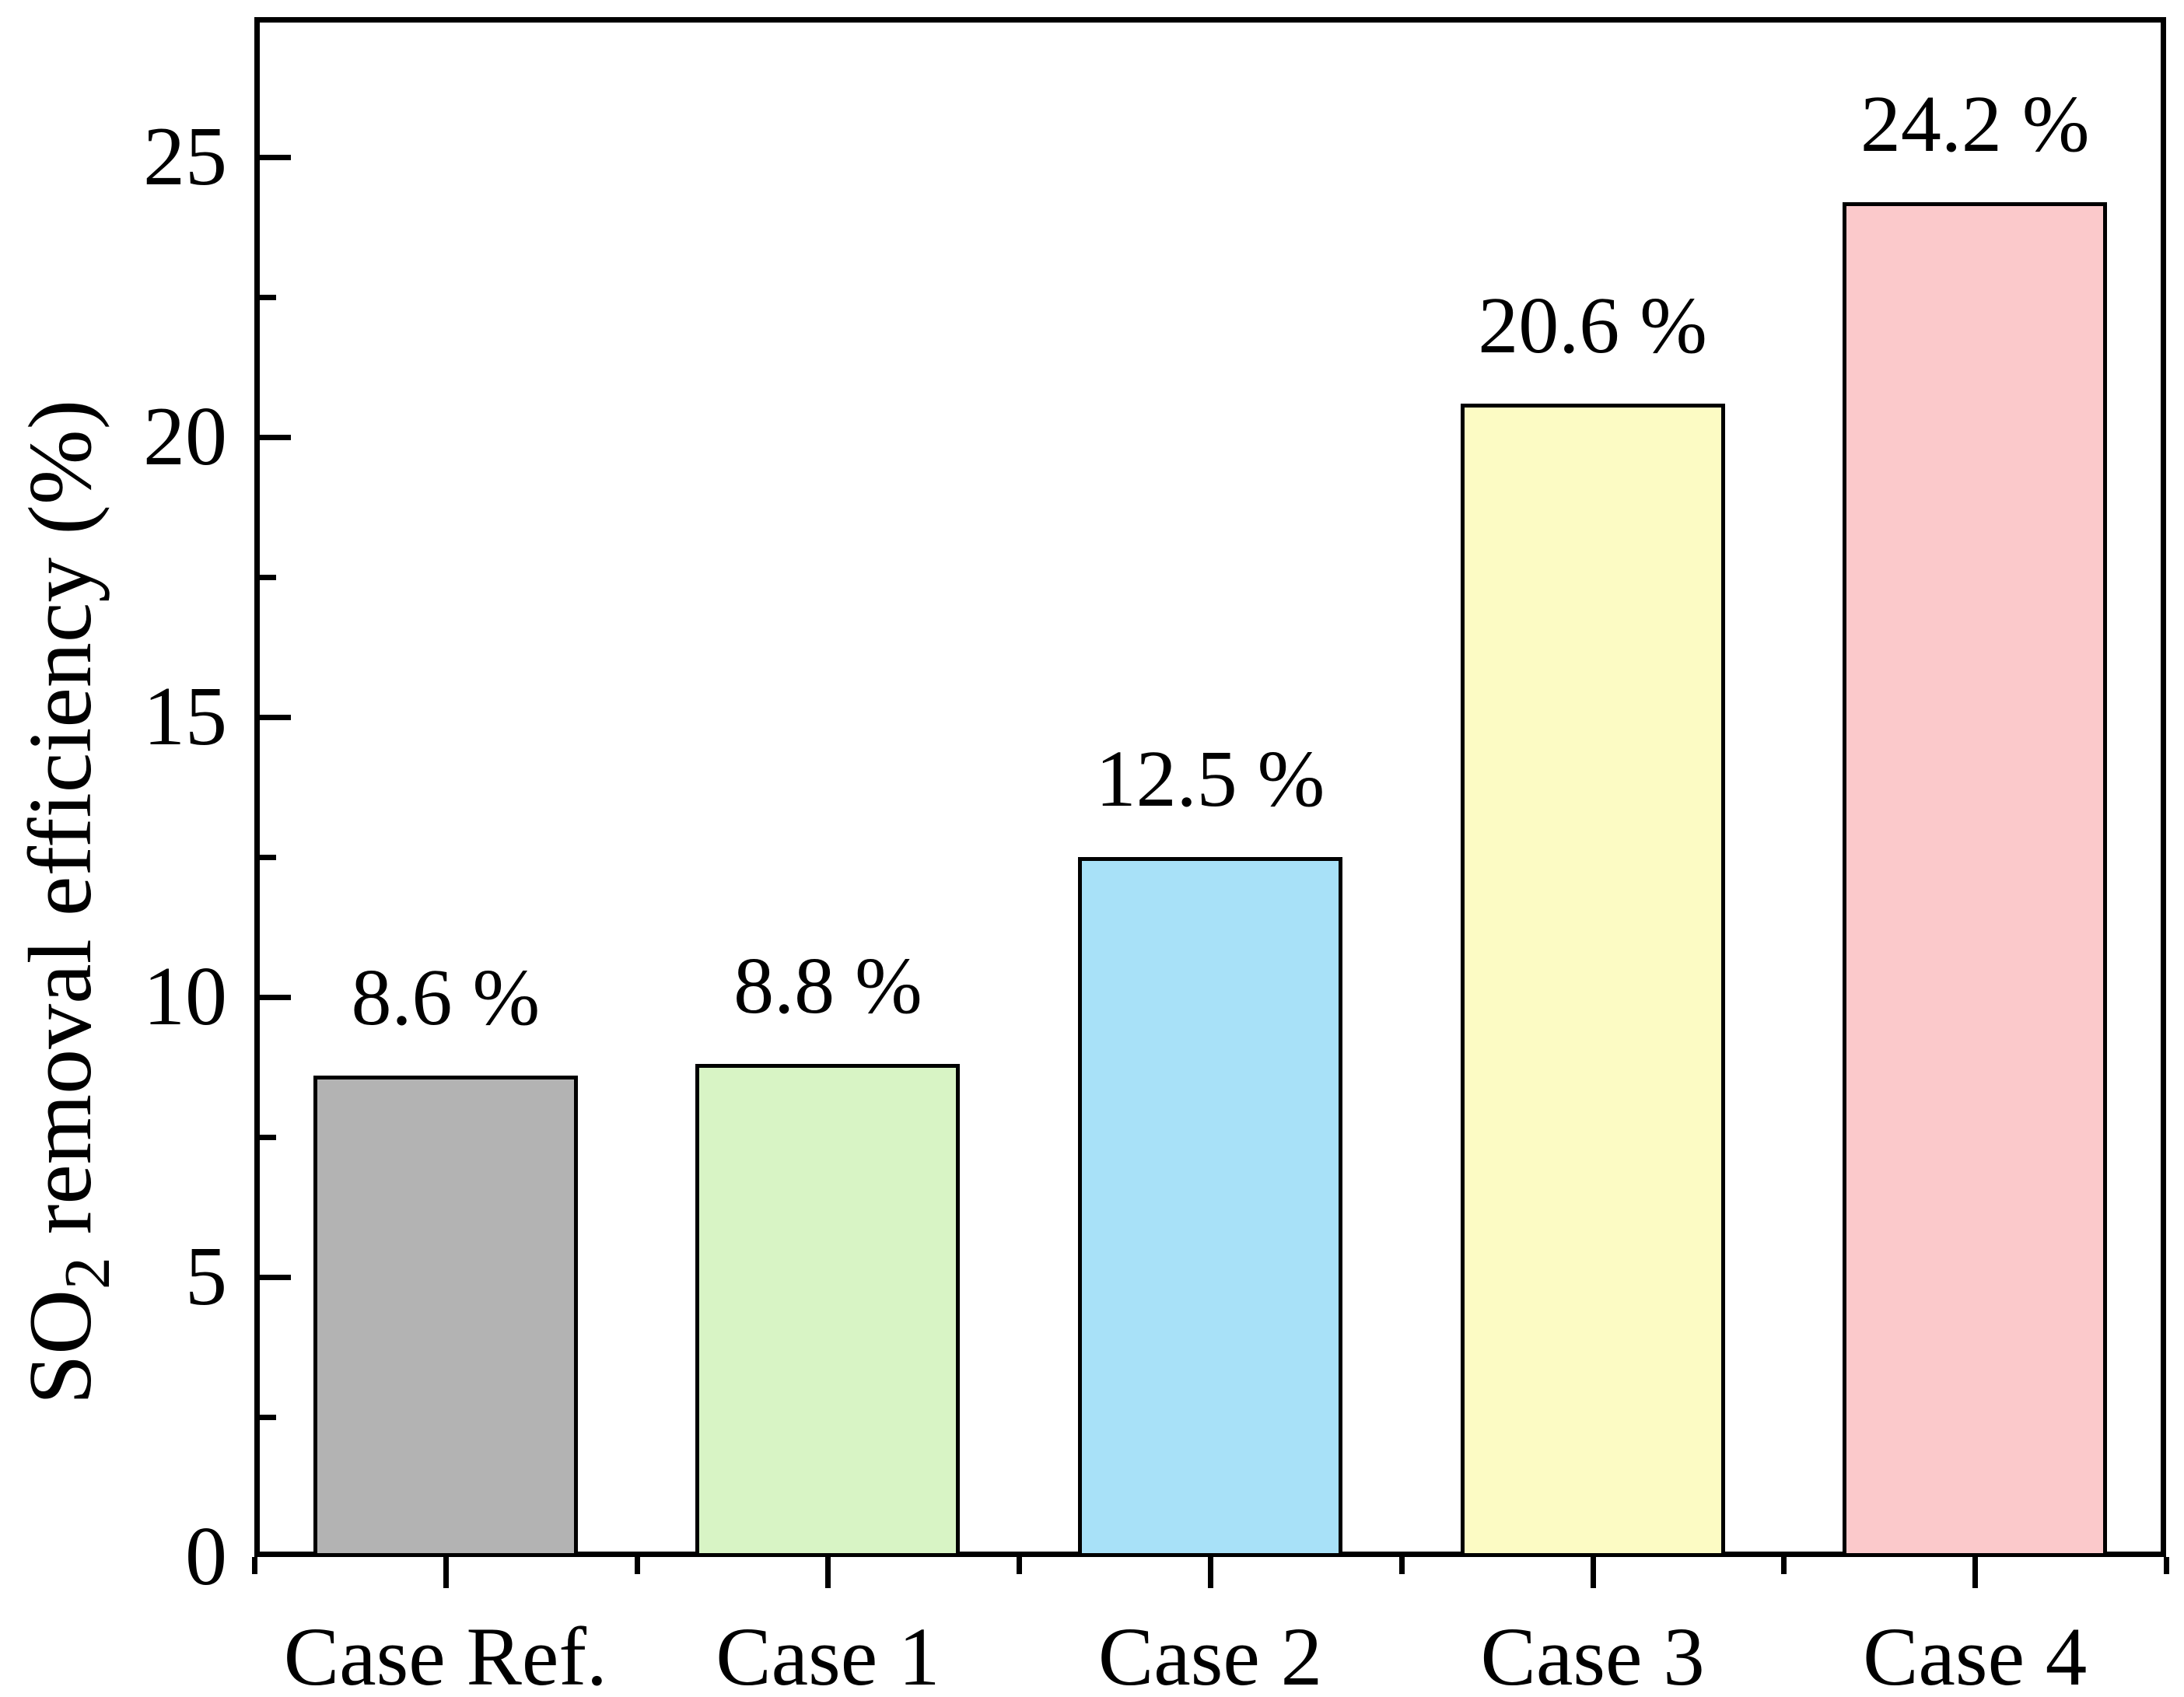 The image size is (2184, 1697). Describe the element at coordinates (1593, 325) in the screenshot. I see `bar-value-label: 20.6 %` at that location.